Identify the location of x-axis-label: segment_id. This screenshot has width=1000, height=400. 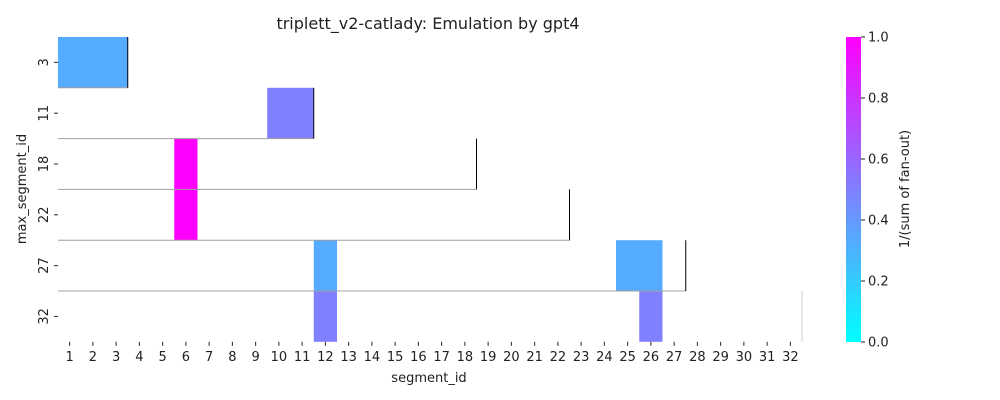
(428, 378).